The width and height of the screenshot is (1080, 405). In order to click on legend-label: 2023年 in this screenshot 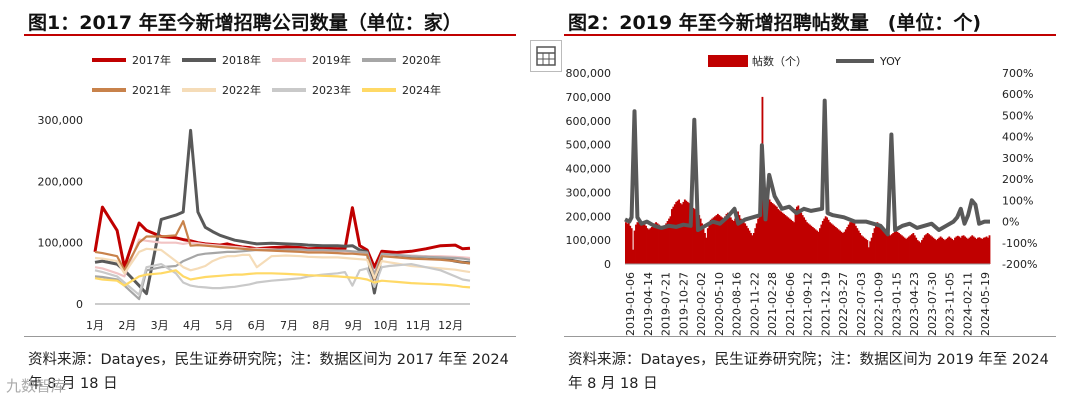, I will do `click(331, 90)`.